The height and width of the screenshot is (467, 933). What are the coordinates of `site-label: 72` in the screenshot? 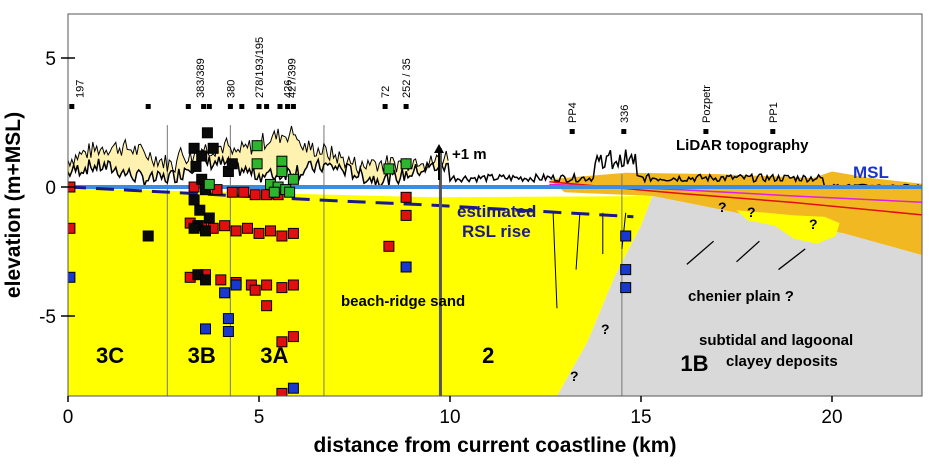 It's located at (386, 92).